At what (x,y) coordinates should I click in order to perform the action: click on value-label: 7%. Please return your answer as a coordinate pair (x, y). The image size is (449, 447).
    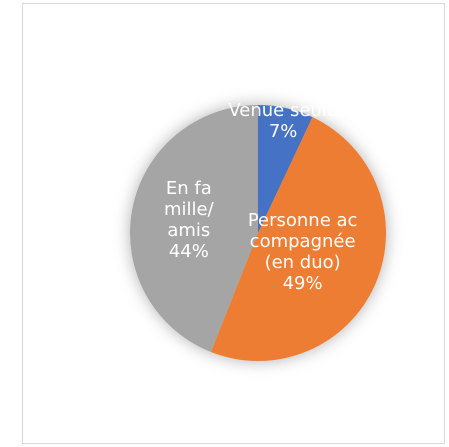
    Looking at the image, I should click on (283, 131).